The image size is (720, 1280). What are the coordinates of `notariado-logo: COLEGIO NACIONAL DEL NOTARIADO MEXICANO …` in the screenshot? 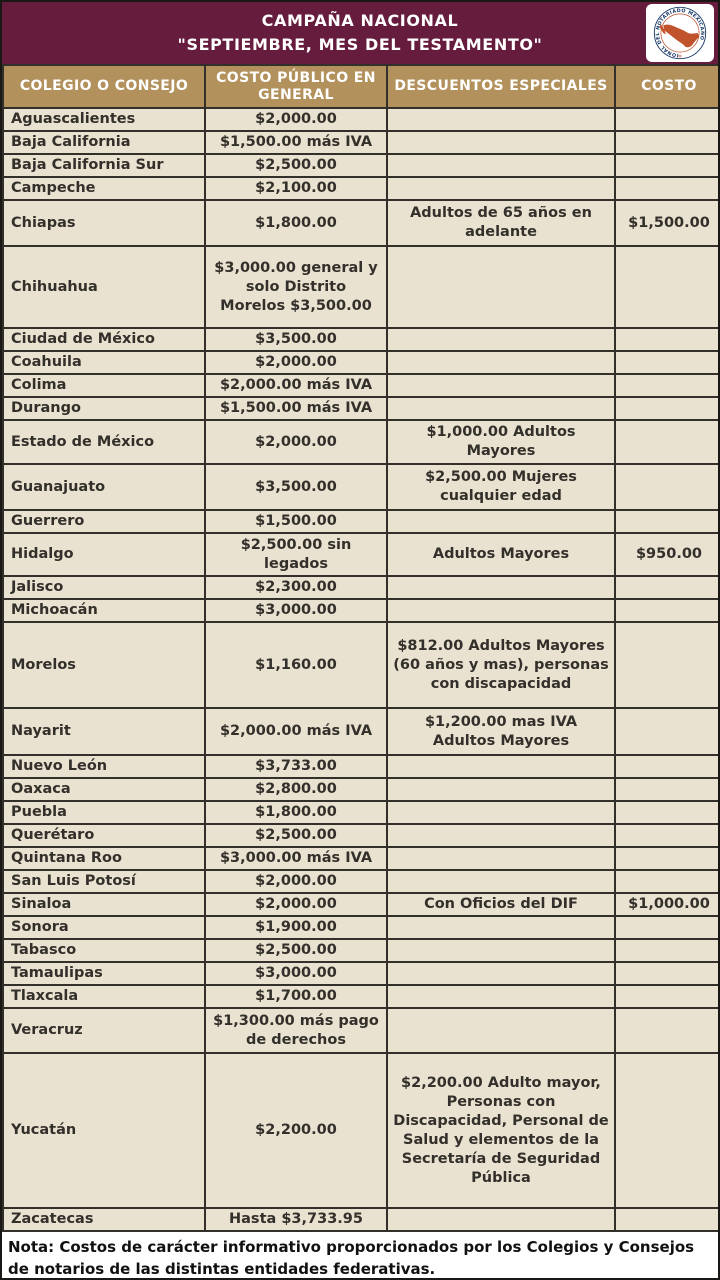 It's located at (680, 33).